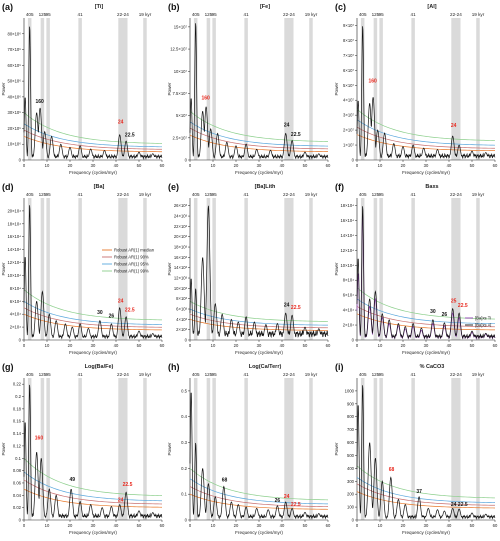  Describe the element at coordinates (73, 480) in the screenshot. I see `peak-annotation: 49` at that location.